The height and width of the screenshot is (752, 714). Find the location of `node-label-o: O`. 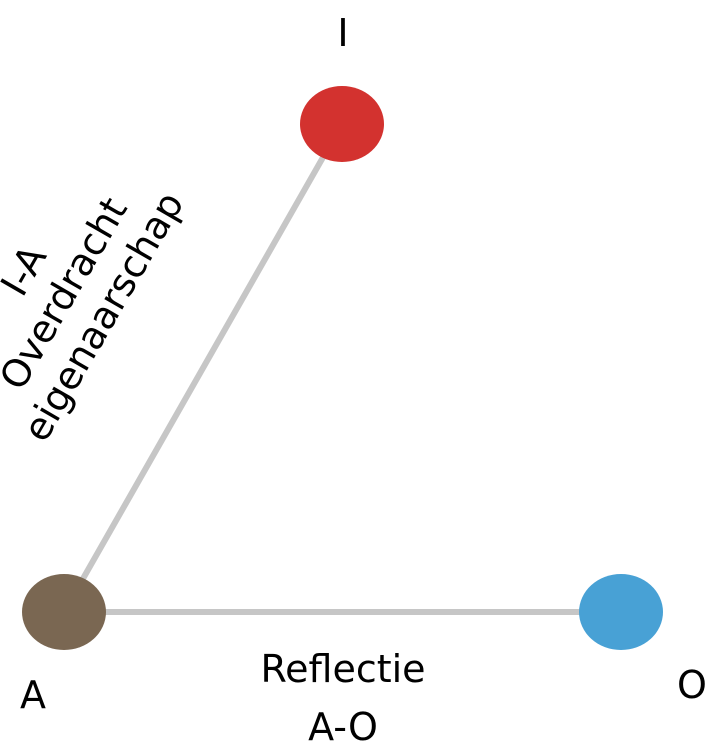

node-label-o: O is located at coordinates (692, 685).